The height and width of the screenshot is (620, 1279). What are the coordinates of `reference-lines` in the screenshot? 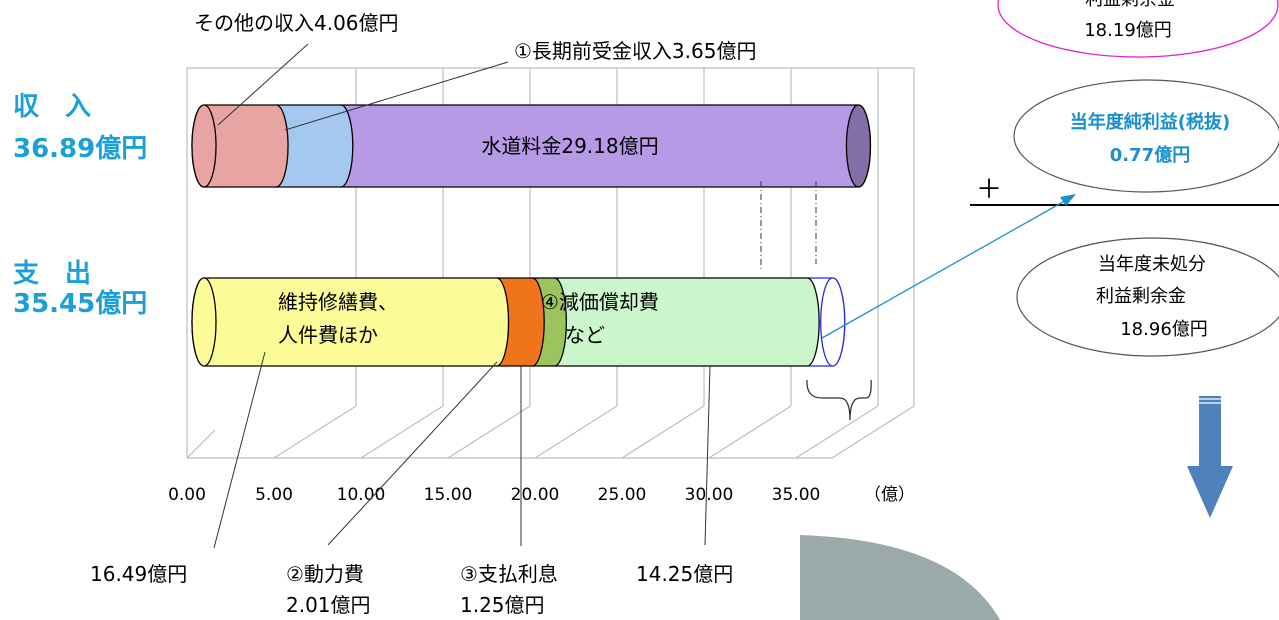 It's located at (788, 226).